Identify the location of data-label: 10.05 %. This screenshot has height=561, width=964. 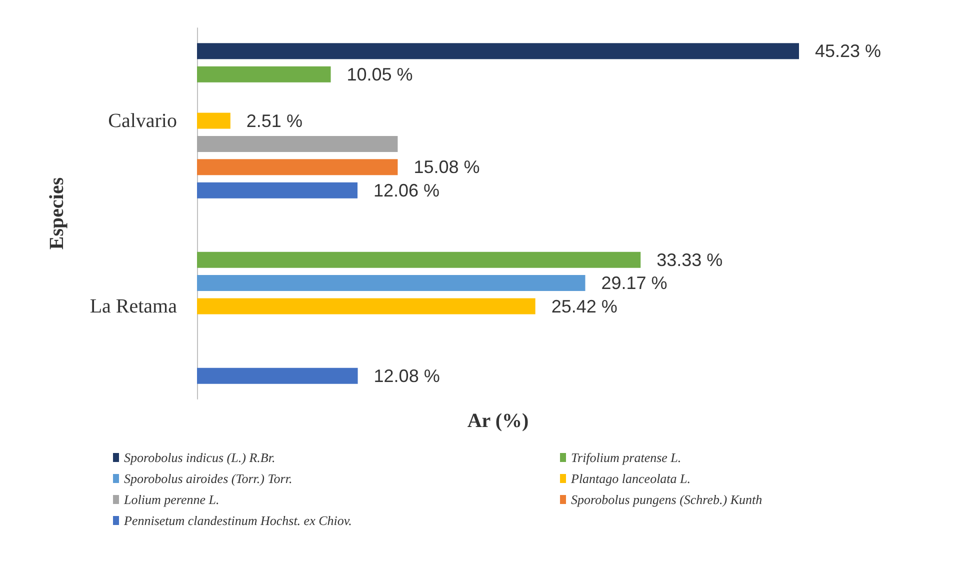
(379, 74).